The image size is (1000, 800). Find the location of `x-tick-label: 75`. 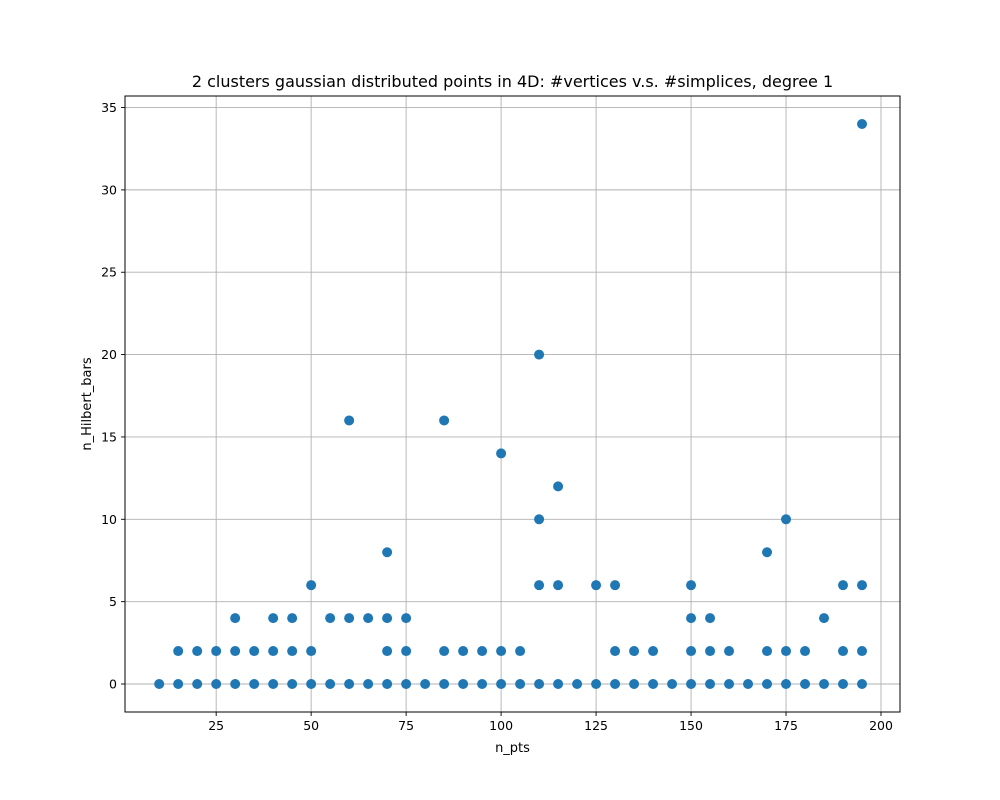

x-tick-label: 75 is located at coordinates (406, 725).